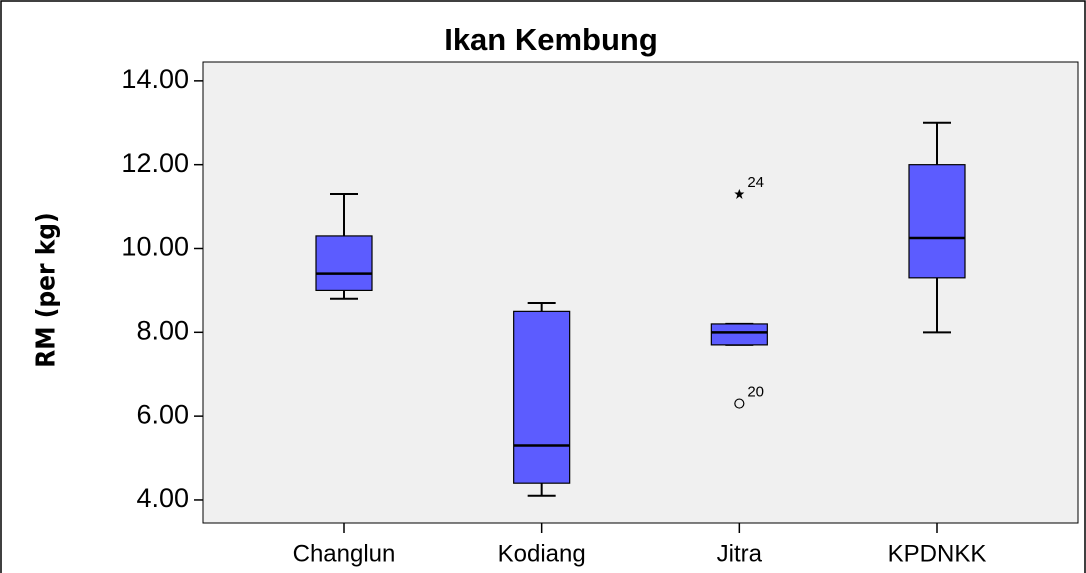 The image size is (1086, 573). What do you see at coordinates (551, 39) in the screenshot?
I see `chart-title: Ikan Kembung` at bounding box center [551, 39].